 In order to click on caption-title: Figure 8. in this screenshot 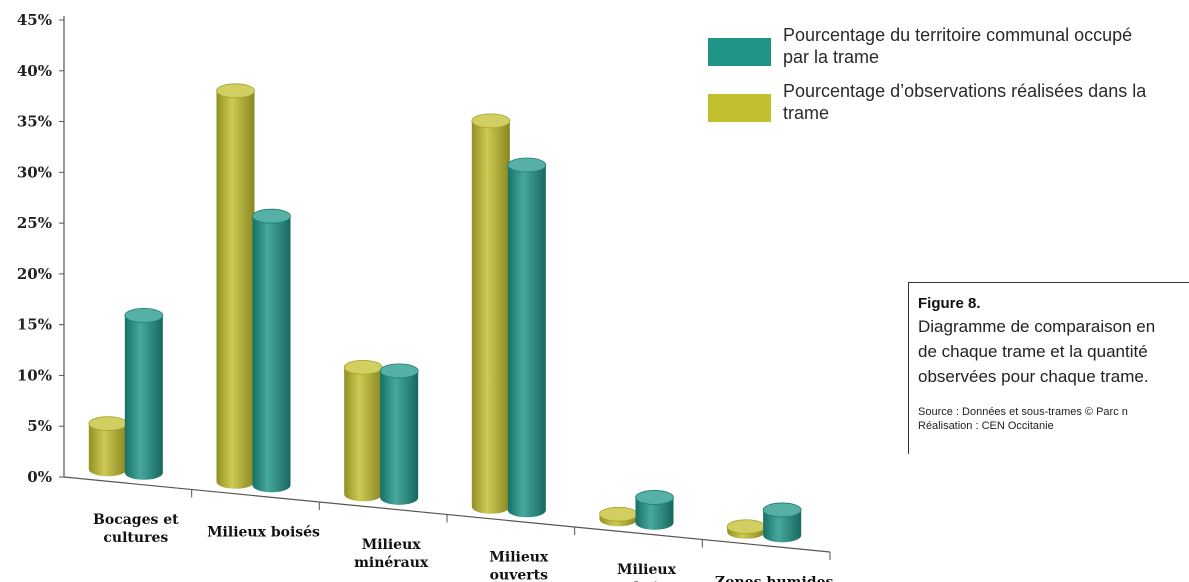, I will do `click(949, 303)`.